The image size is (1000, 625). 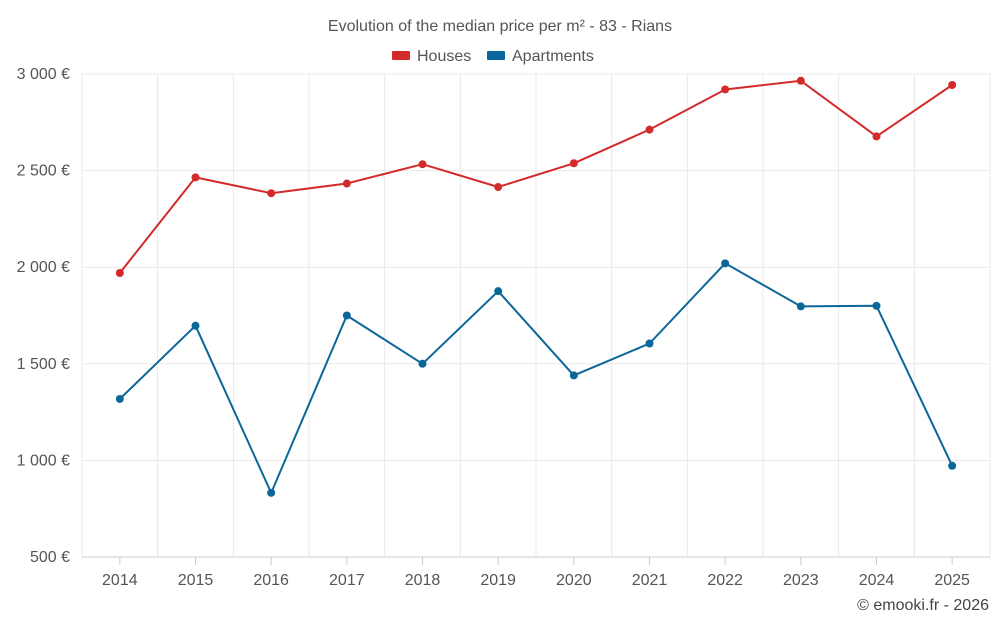 I want to click on x-tick-label: 2021, so click(x=650, y=580).